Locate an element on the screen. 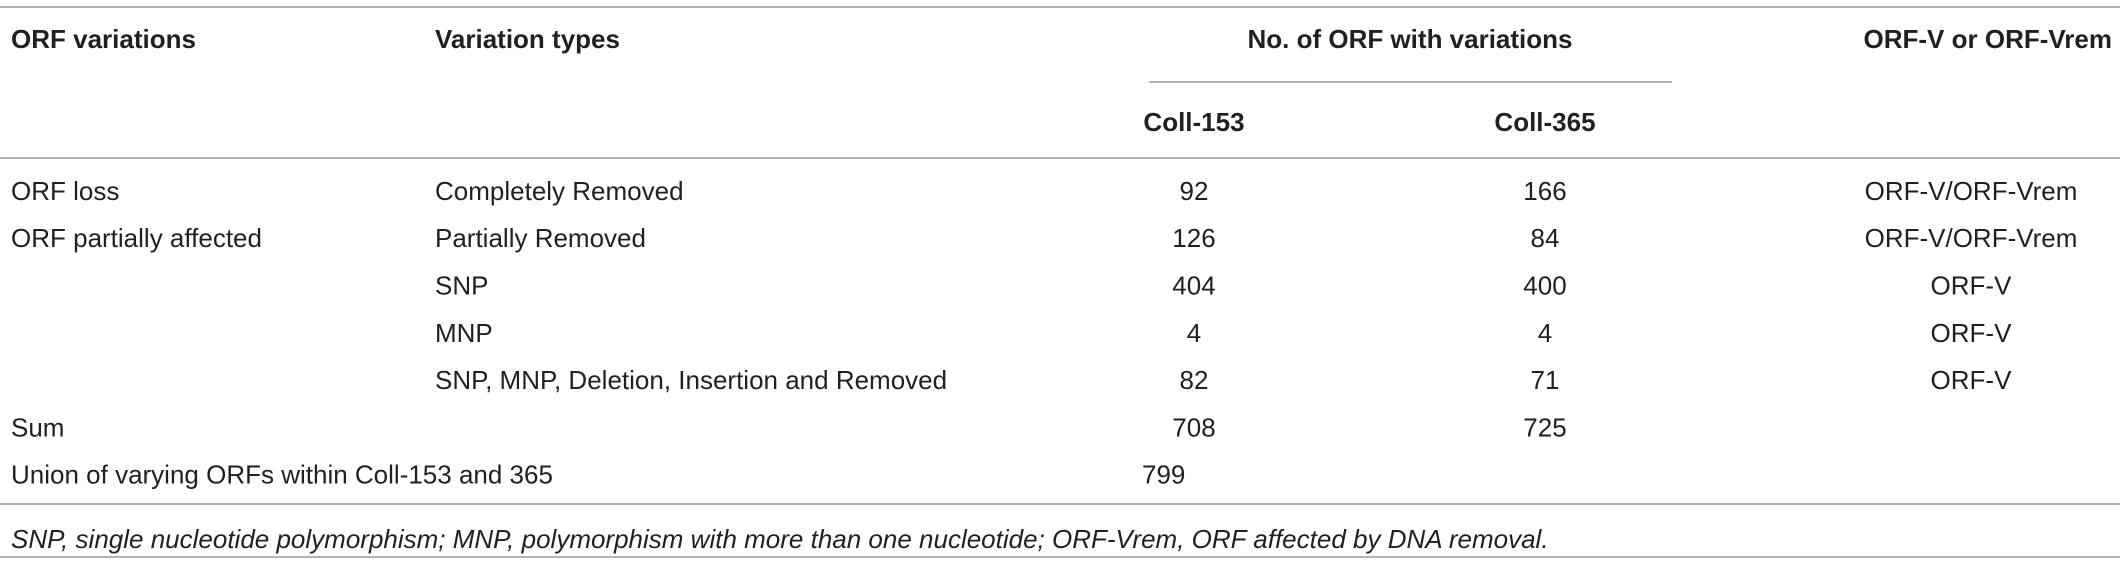 The height and width of the screenshot is (562, 2120). table-cell: MNP is located at coordinates (464, 333).